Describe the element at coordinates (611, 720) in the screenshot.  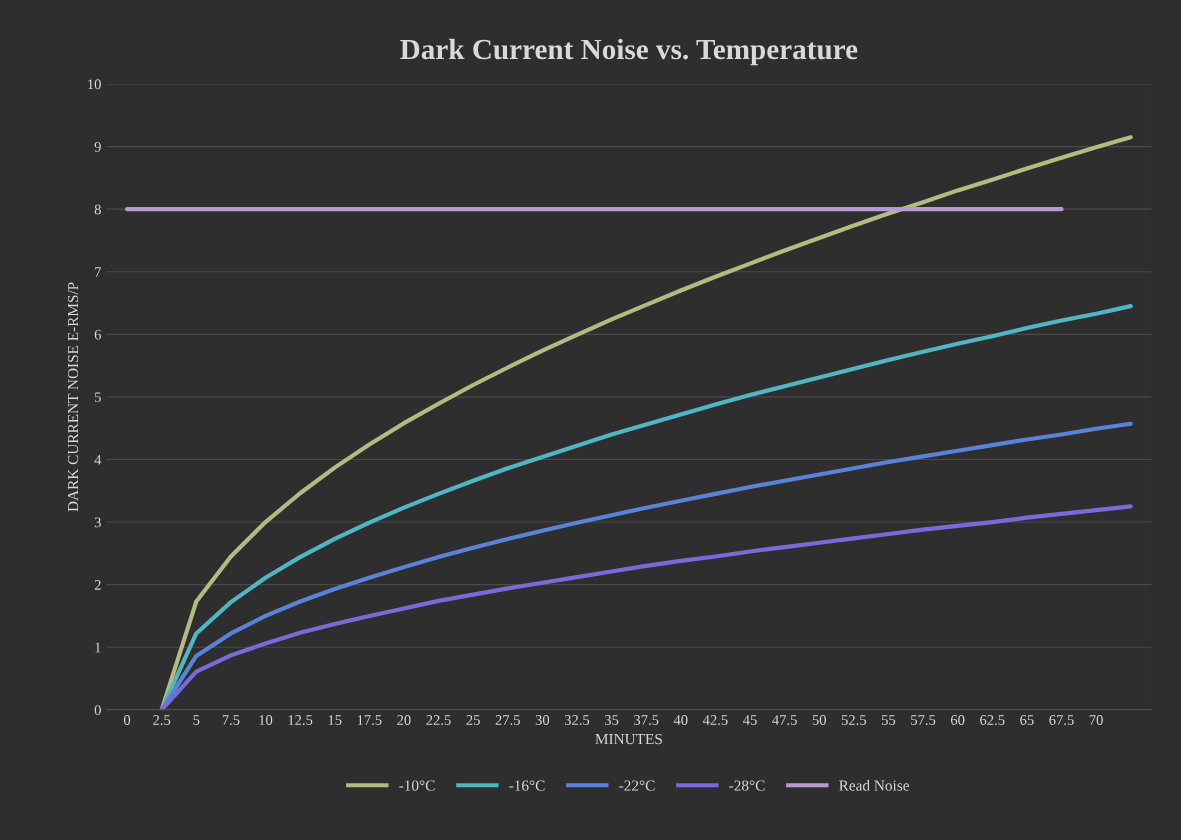
I see `x-tick-label: 35` at that location.